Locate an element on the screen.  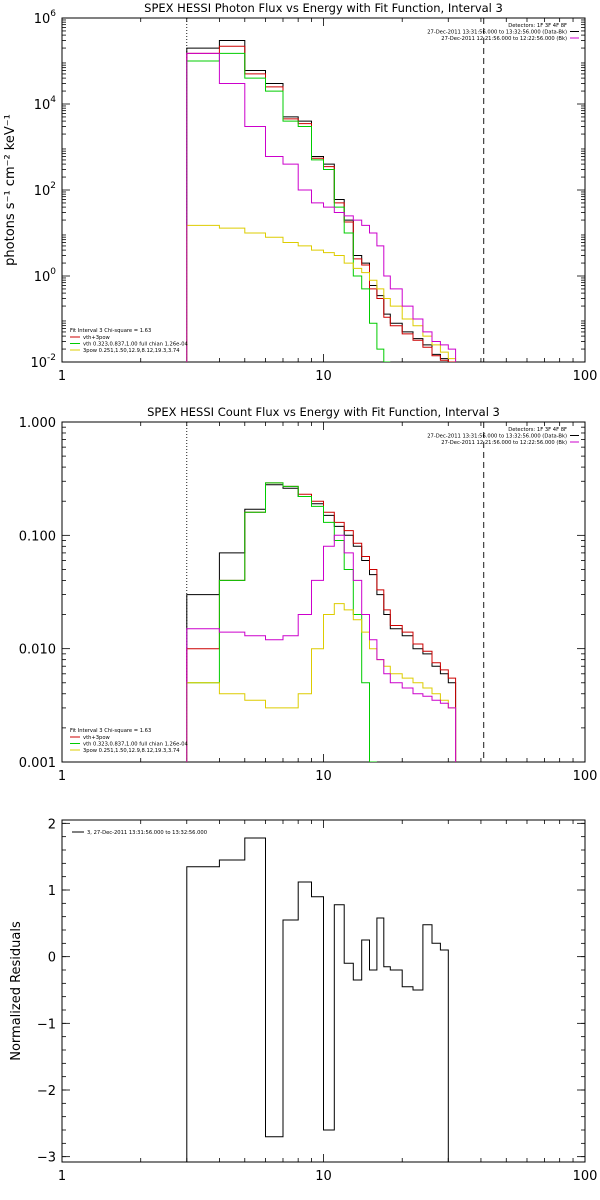
y-tick-label: 10⁻² is located at coordinates (43, 362).